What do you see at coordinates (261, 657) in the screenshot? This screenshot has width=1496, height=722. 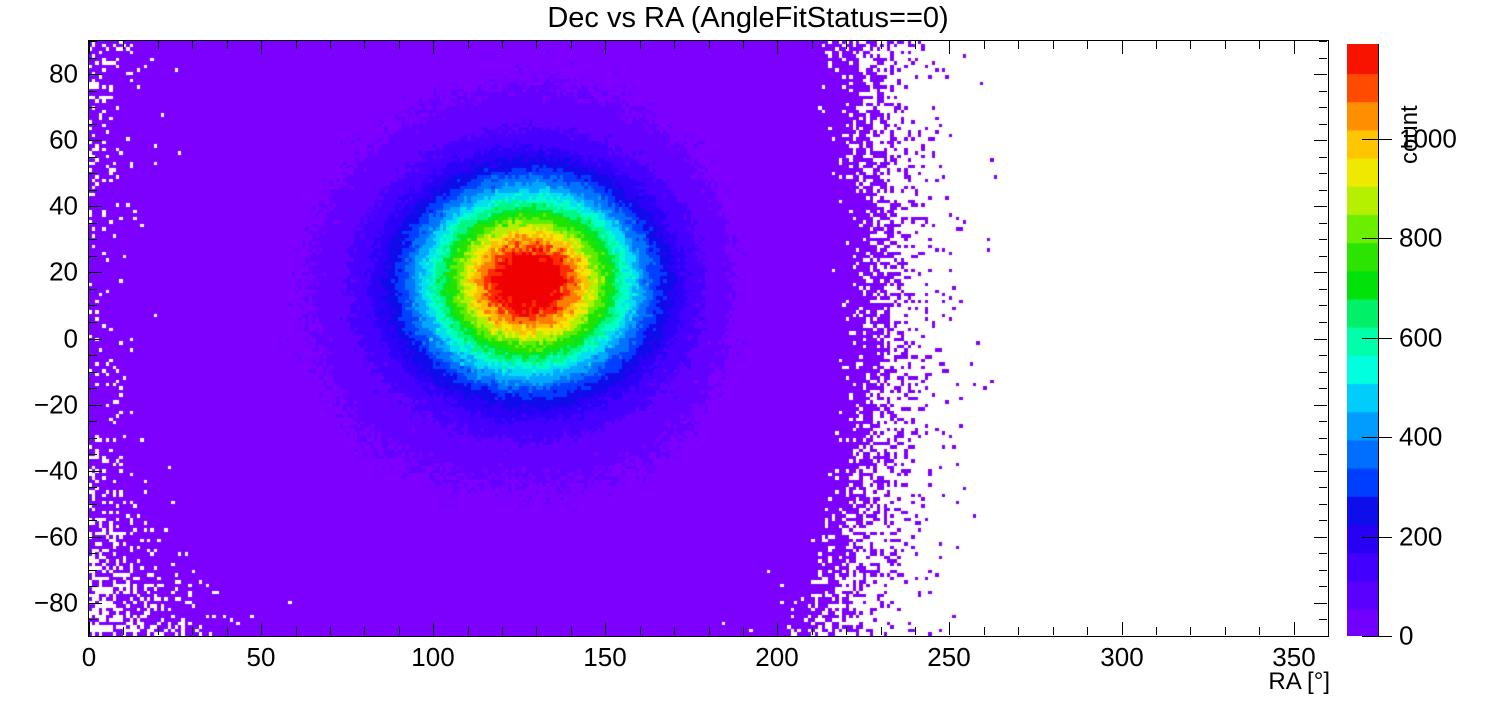 I see `x-tick-label: 50` at bounding box center [261, 657].